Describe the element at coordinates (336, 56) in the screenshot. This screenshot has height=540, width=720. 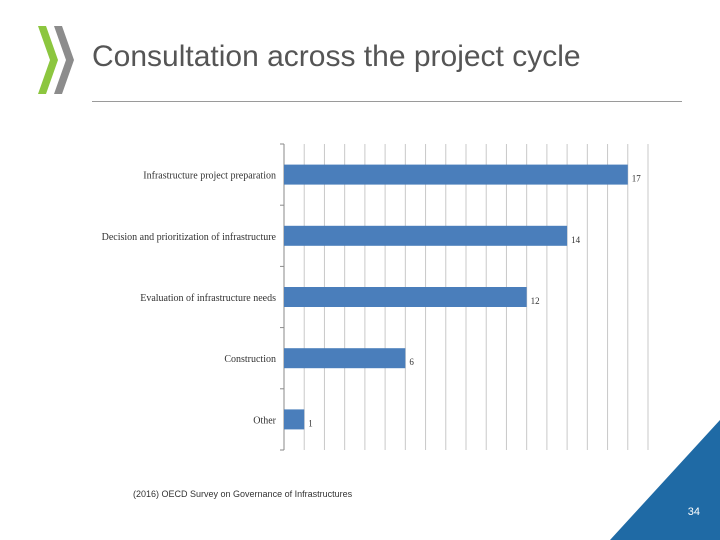
I see `page-title: Consultation across the project cycle` at that location.